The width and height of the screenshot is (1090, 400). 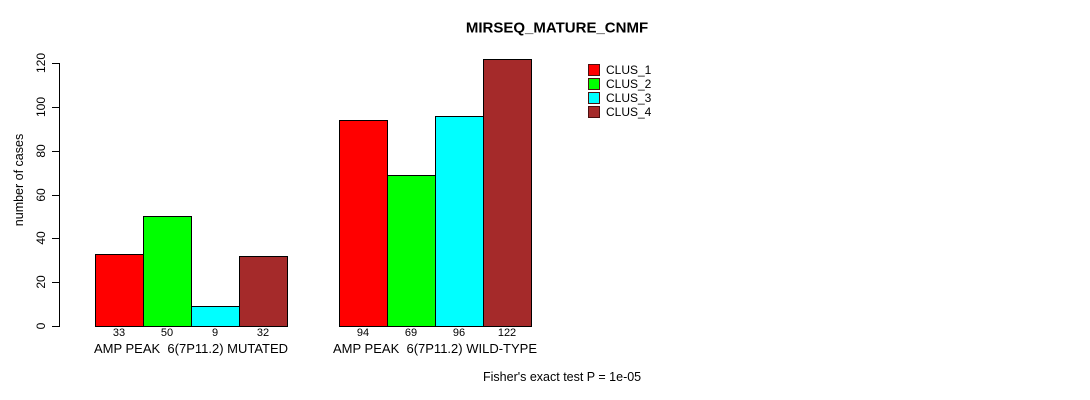 I want to click on y-tick-label: 60, so click(x=41, y=195).